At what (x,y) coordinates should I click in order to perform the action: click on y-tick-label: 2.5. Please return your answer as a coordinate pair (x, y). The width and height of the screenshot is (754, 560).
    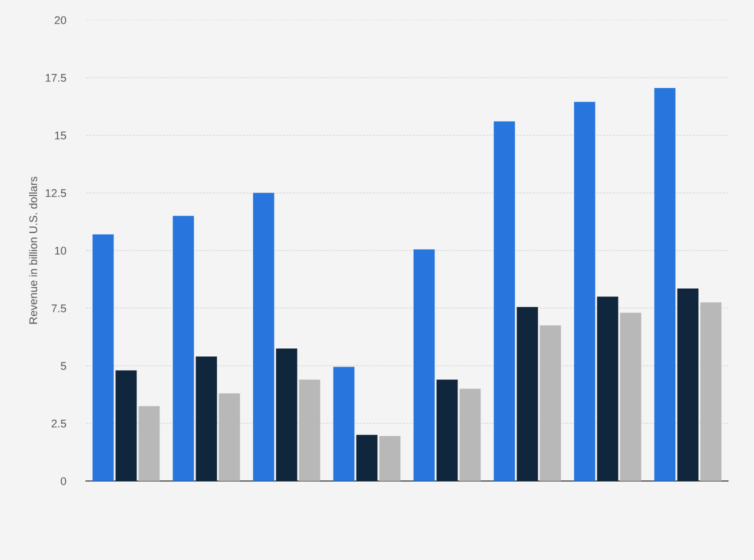
    Looking at the image, I should click on (59, 424).